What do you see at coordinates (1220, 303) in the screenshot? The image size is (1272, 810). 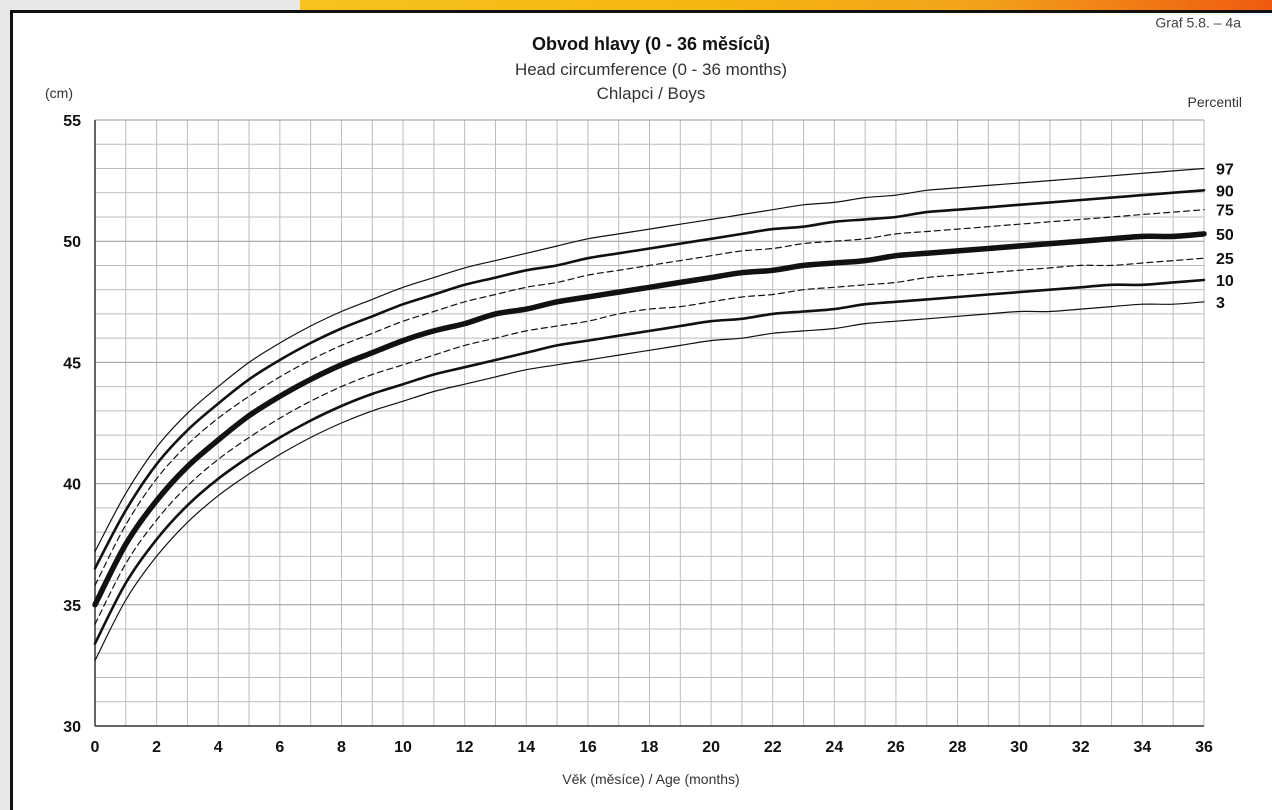 I see `percentile-label: 3` at bounding box center [1220, 303].